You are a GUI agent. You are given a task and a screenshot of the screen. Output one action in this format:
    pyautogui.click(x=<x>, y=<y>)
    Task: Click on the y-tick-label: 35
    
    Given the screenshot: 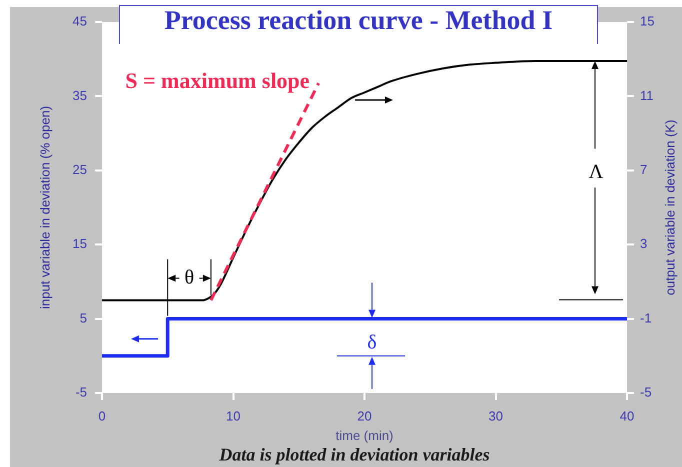 What is the action you would take?
    pyautogui.click(x=79, y=95)
    